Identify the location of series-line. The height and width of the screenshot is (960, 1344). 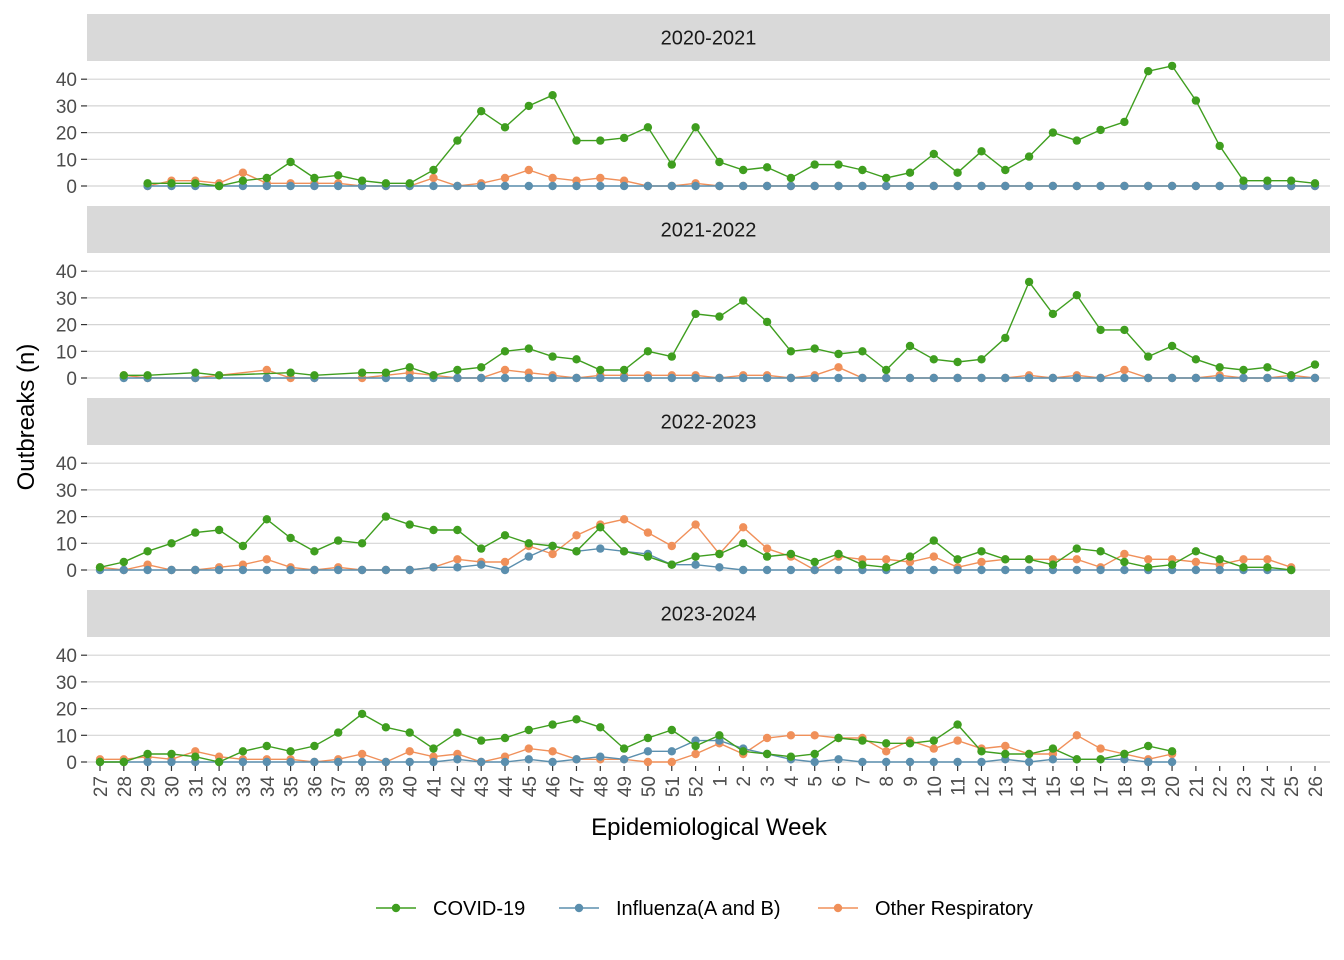
(731, 126).